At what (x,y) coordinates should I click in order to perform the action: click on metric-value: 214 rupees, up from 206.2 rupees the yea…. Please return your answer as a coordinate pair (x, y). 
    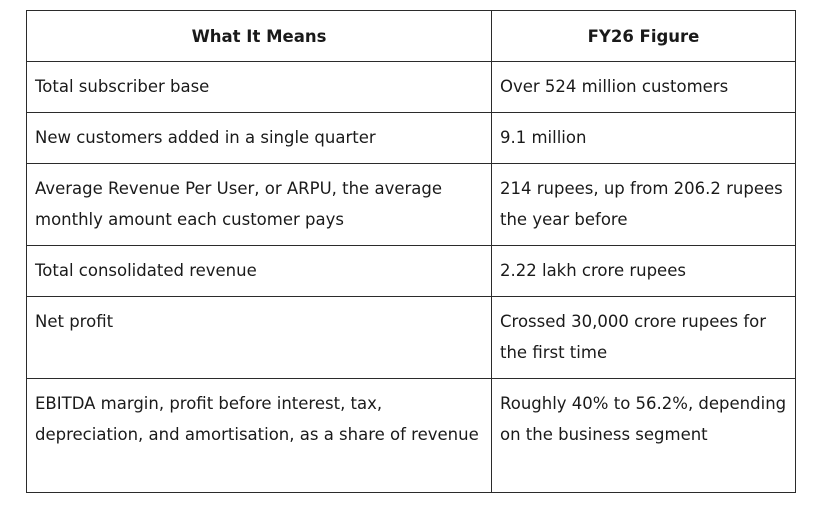
    Looking at the image, I should click on (643, 204).